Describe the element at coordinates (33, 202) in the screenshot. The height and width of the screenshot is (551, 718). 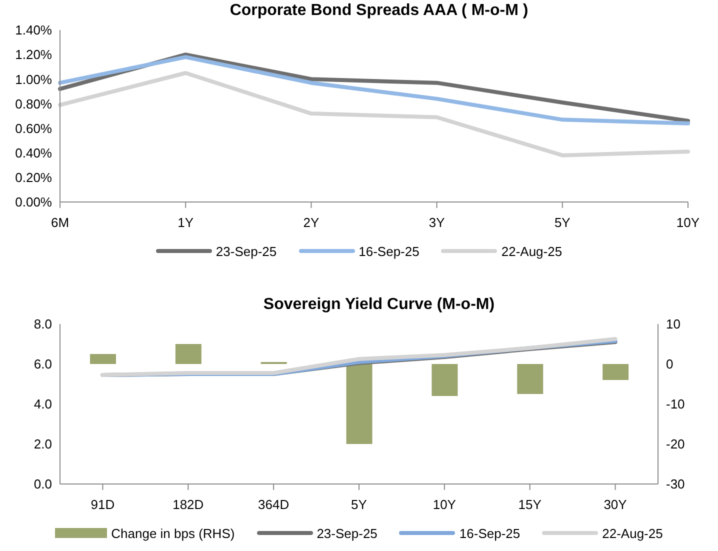
I see `y-tick-label: 0.00%` at that location.